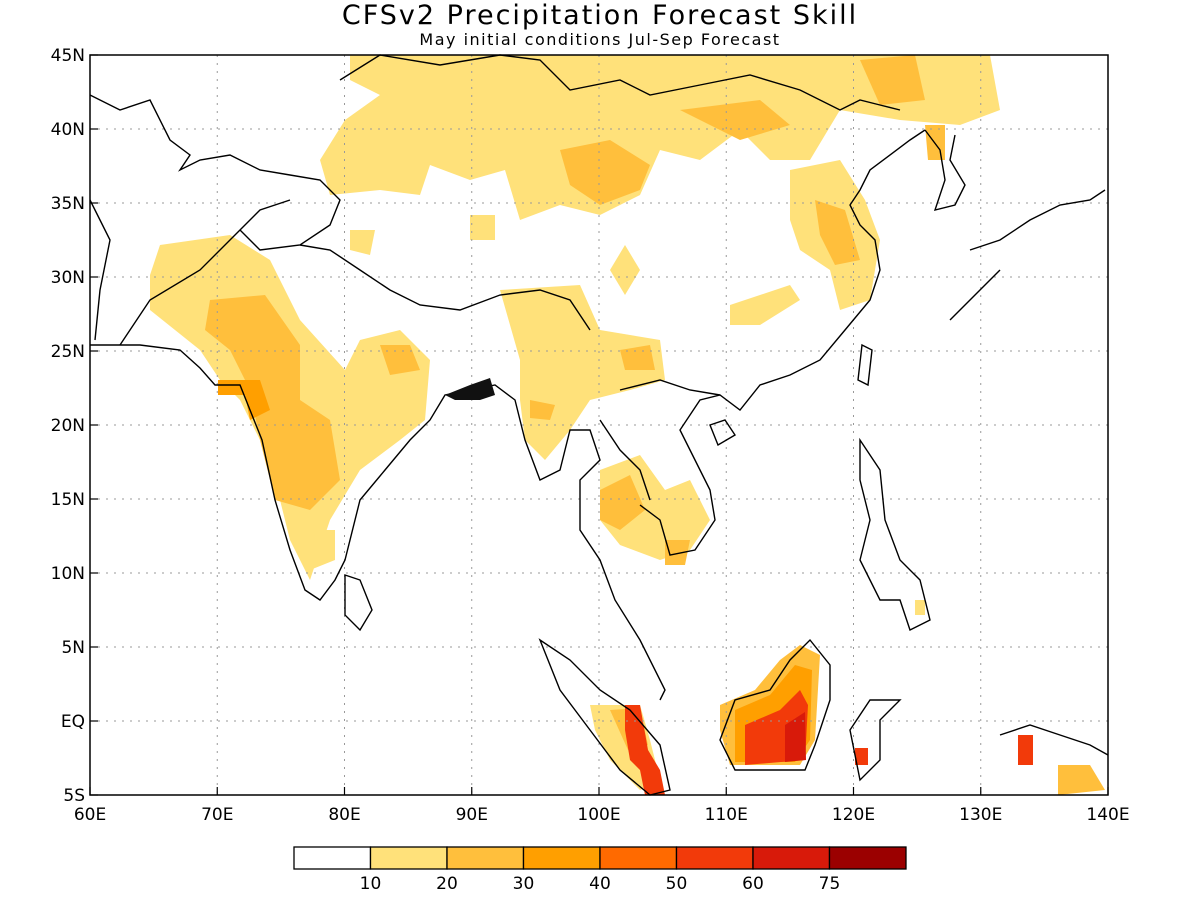 This screenshot has height=900, width=1200. Describe the element at coordinates (670, 387) in the screenshot. I see `border-china-vietnam` at that location.